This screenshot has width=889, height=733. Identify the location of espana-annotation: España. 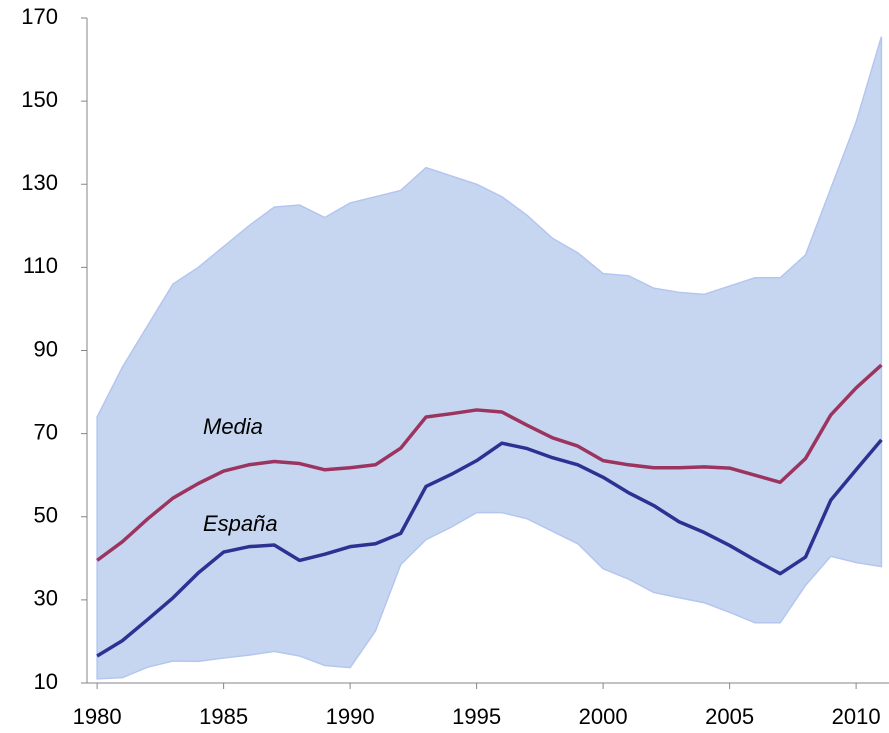
(240, 523).